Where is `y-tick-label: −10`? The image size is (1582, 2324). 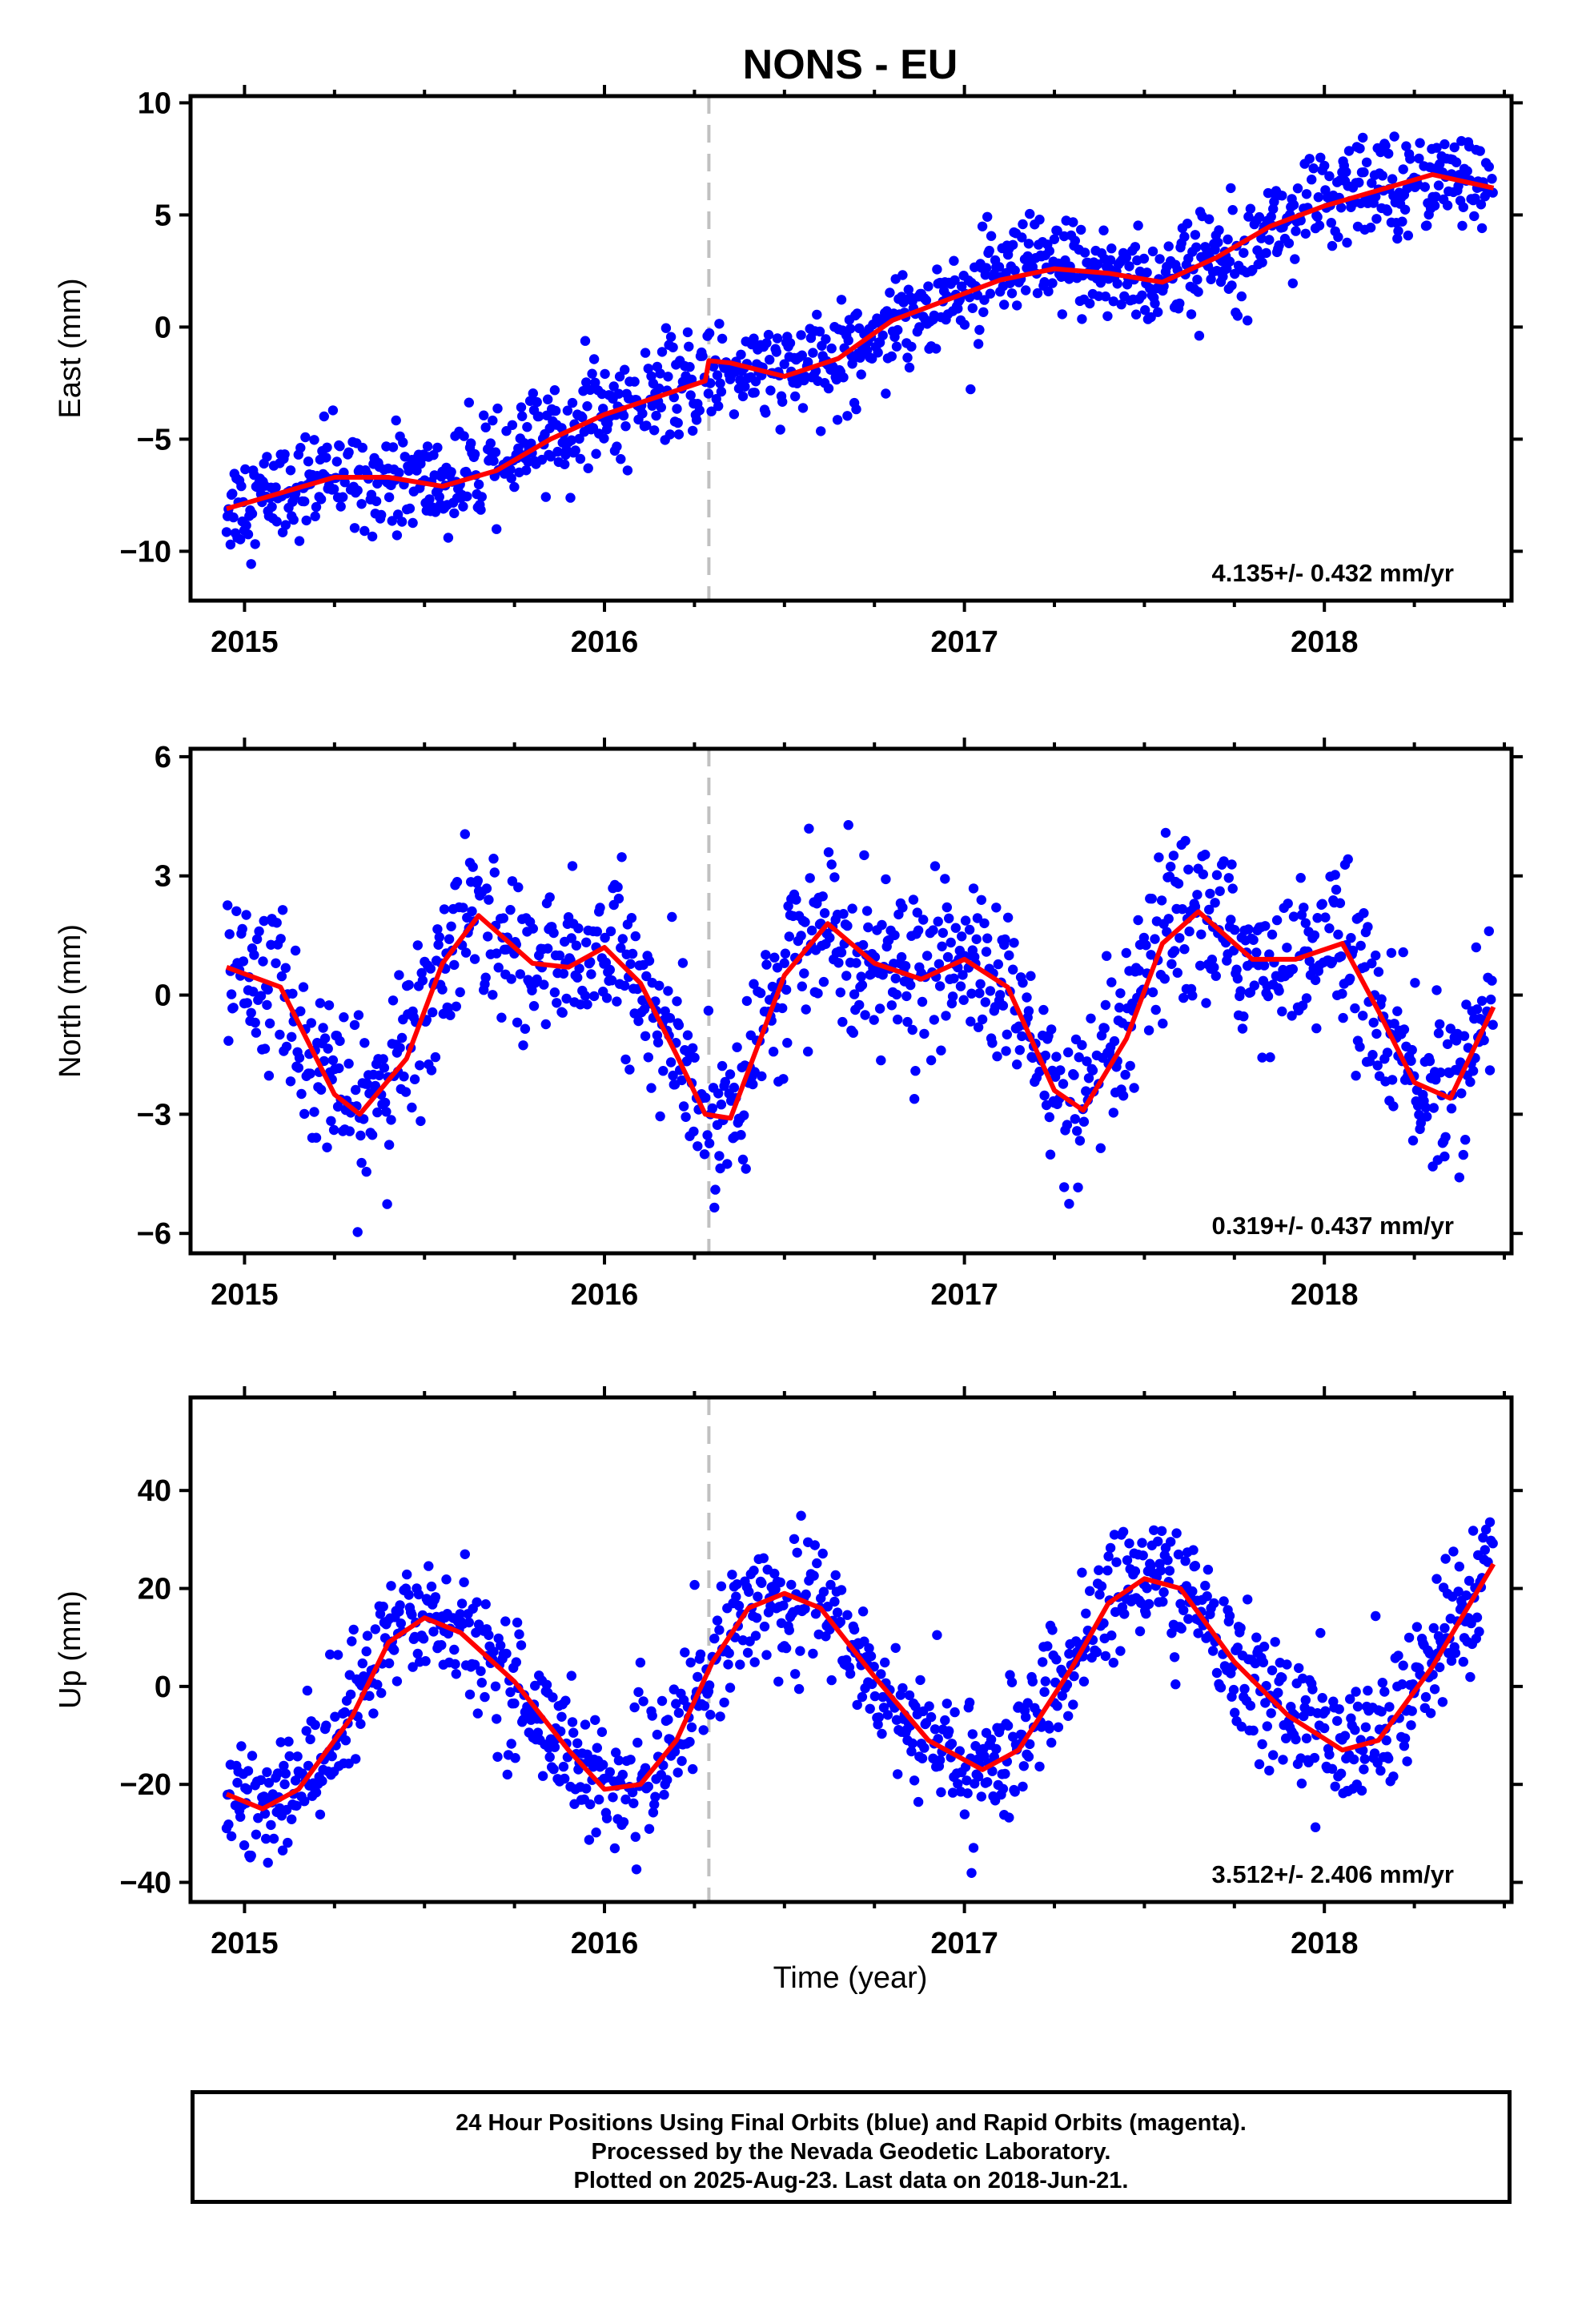 y-tick-label: −10 is located at coordinates (145, 552).